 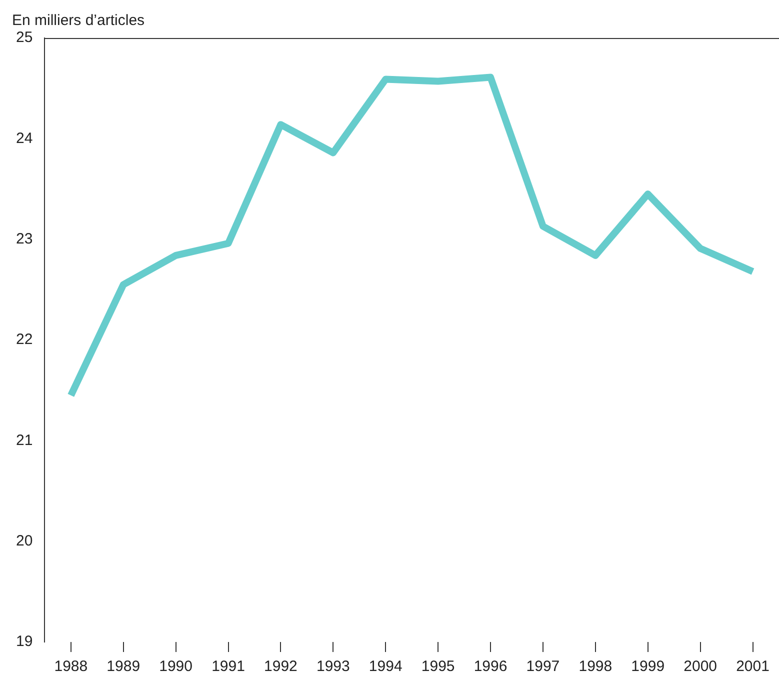 What do you see at coordinates (543, 667) in the screenshot?
I see `x-tick-label: 1997` at bounding box center [543, 667].